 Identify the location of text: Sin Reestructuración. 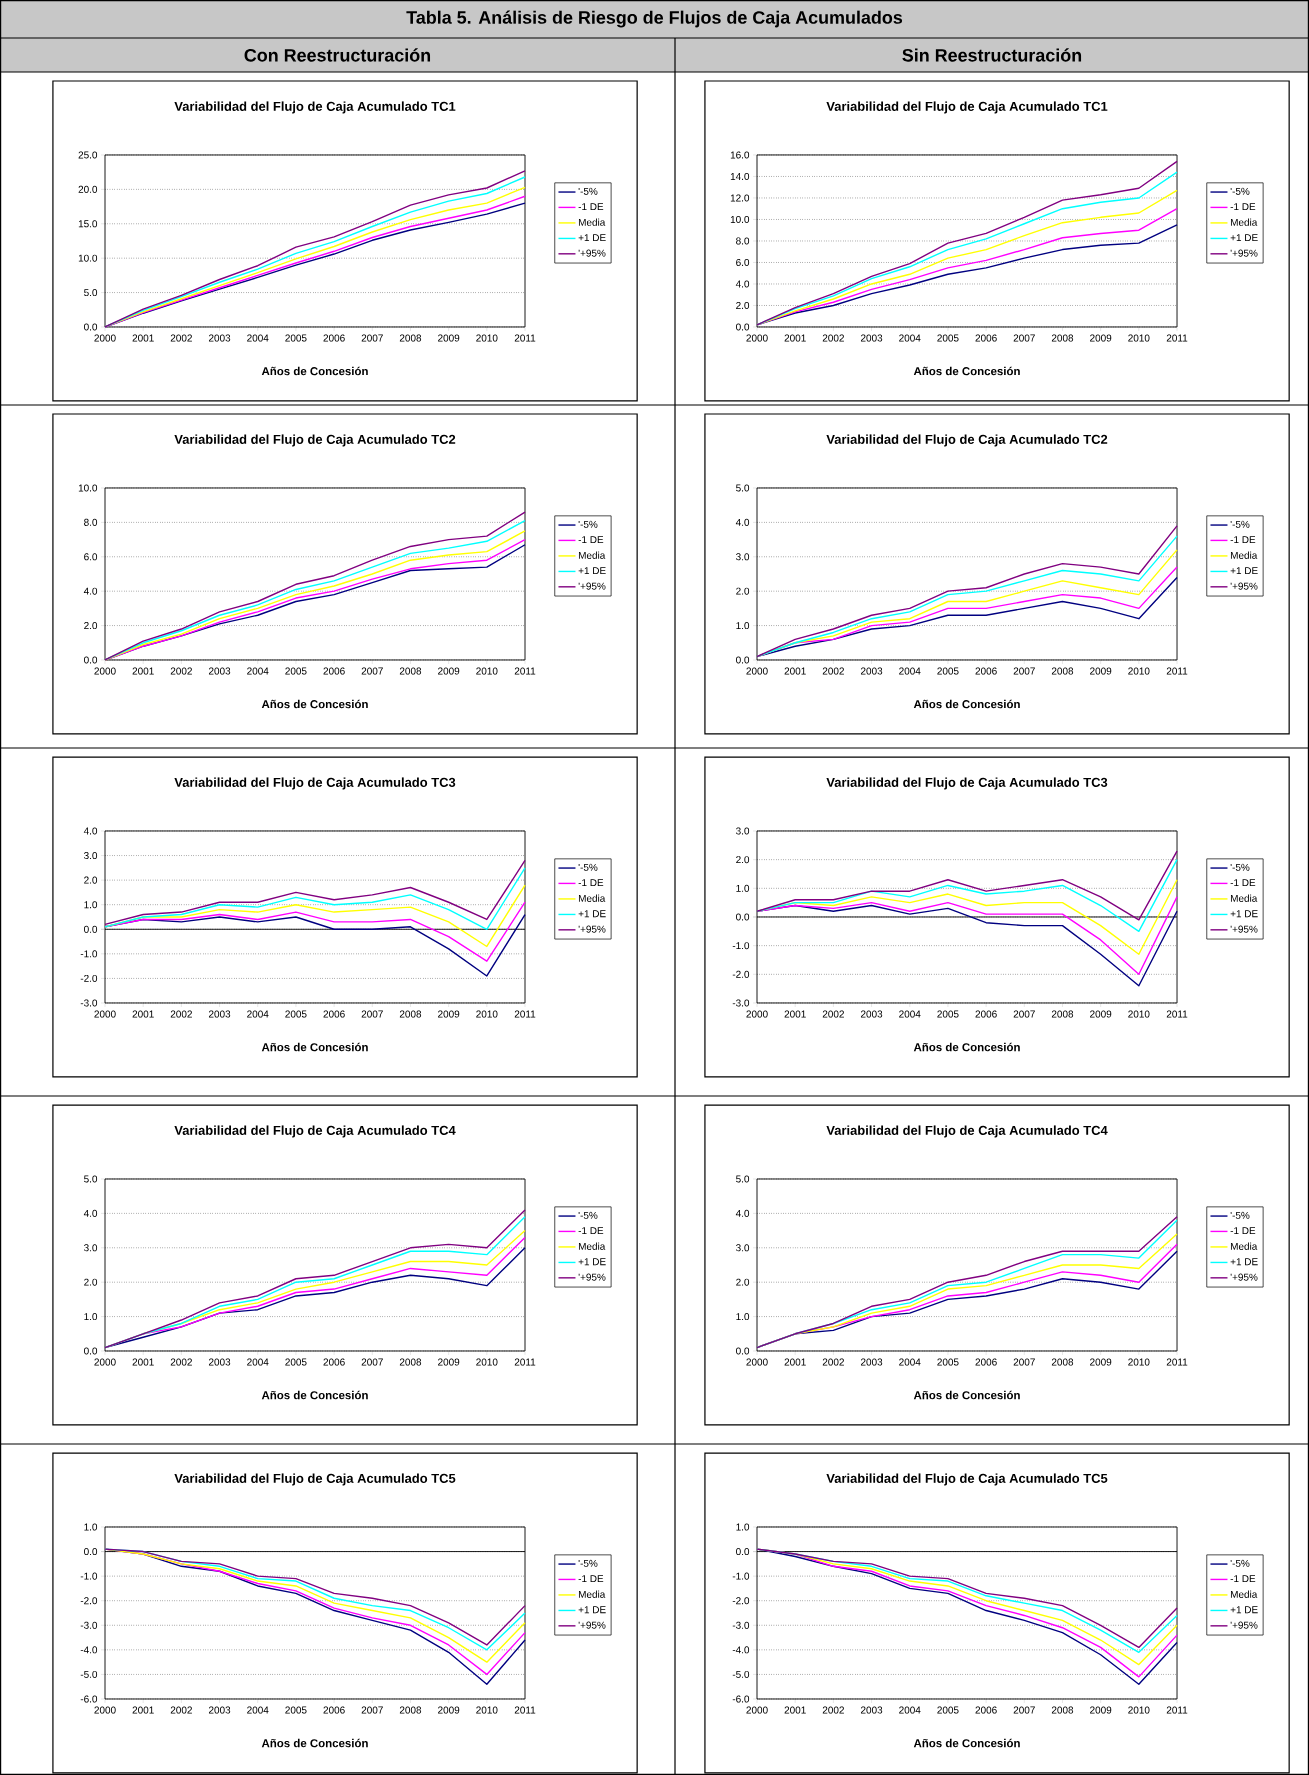
(992, 55).